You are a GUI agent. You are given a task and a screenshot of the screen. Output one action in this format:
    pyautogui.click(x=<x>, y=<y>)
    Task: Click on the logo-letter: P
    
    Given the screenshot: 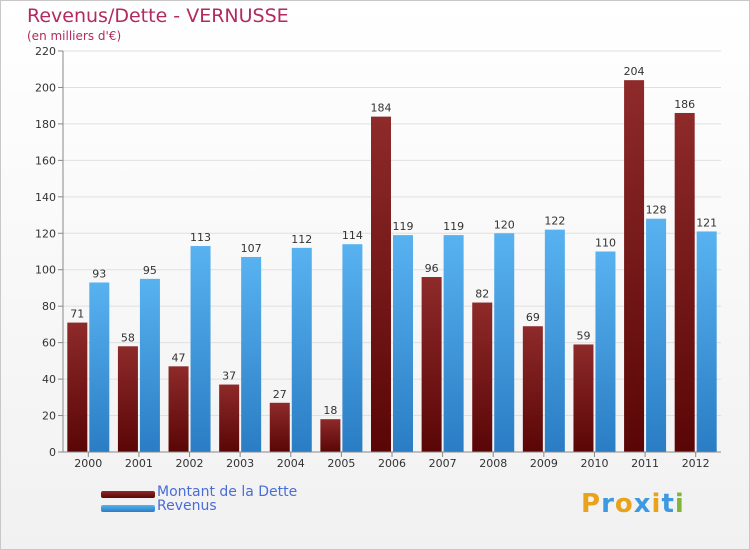 What is the action you would take?
    pyautogui.click(x=591, y=504)
    